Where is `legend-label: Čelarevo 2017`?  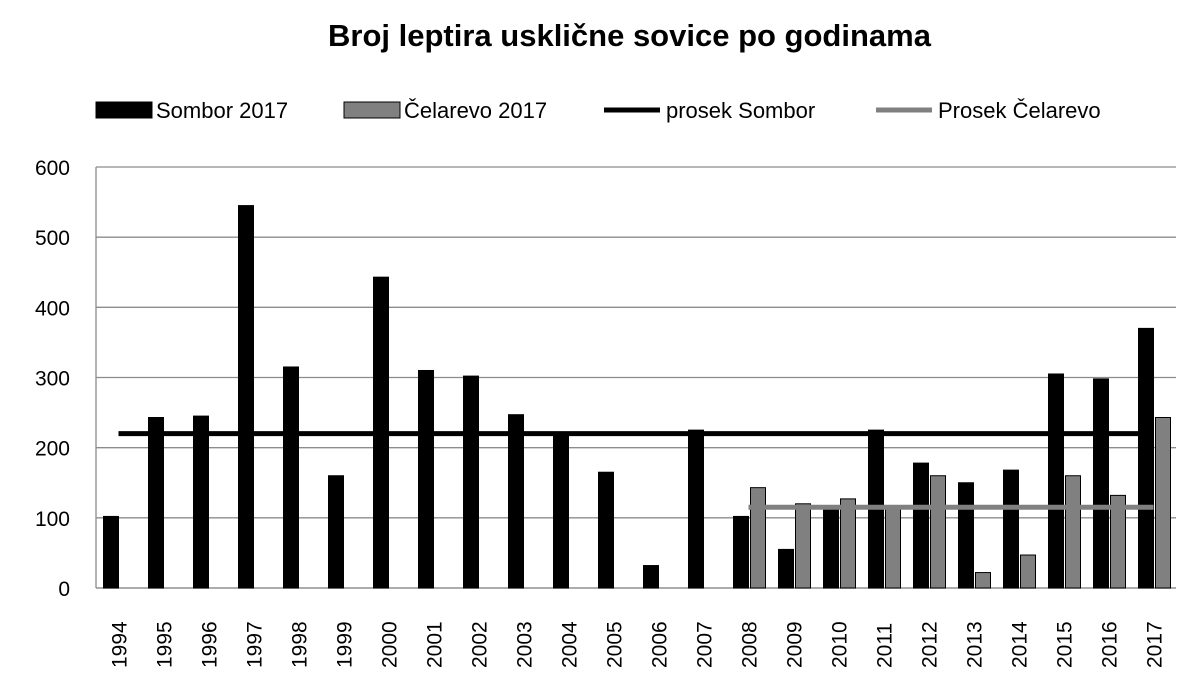 legend-label: Čelarevo 2017 is located at coordinates (475, 110).